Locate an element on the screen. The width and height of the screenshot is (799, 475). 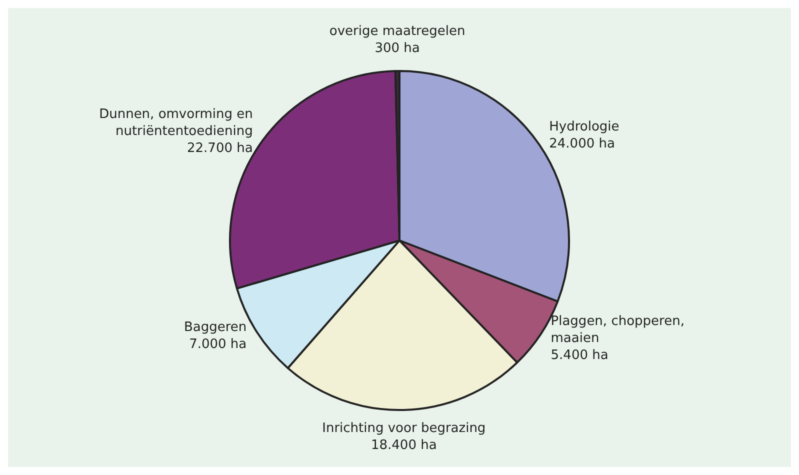
data-label: 22.700 ha is located at coordinates (220, 148).